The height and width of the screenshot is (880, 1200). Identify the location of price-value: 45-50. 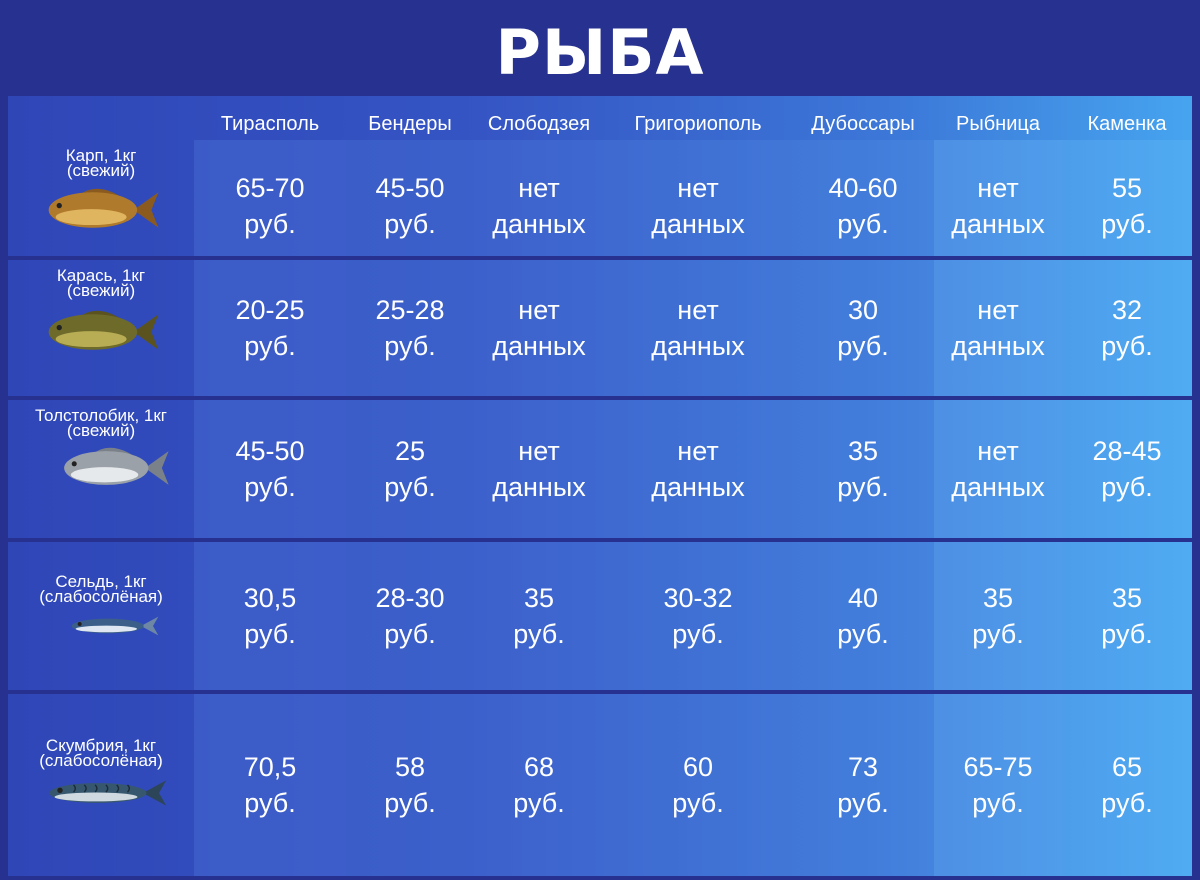
(410, 188).